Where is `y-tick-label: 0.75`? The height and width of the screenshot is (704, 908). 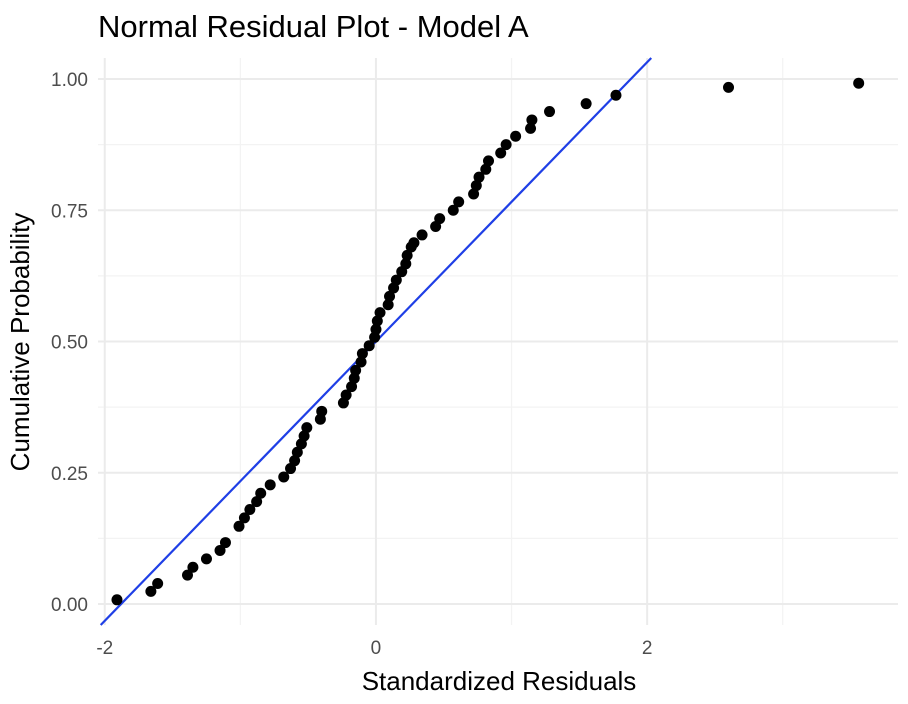
y-tick-label: 0.75 is located at coordinates (69, 211).